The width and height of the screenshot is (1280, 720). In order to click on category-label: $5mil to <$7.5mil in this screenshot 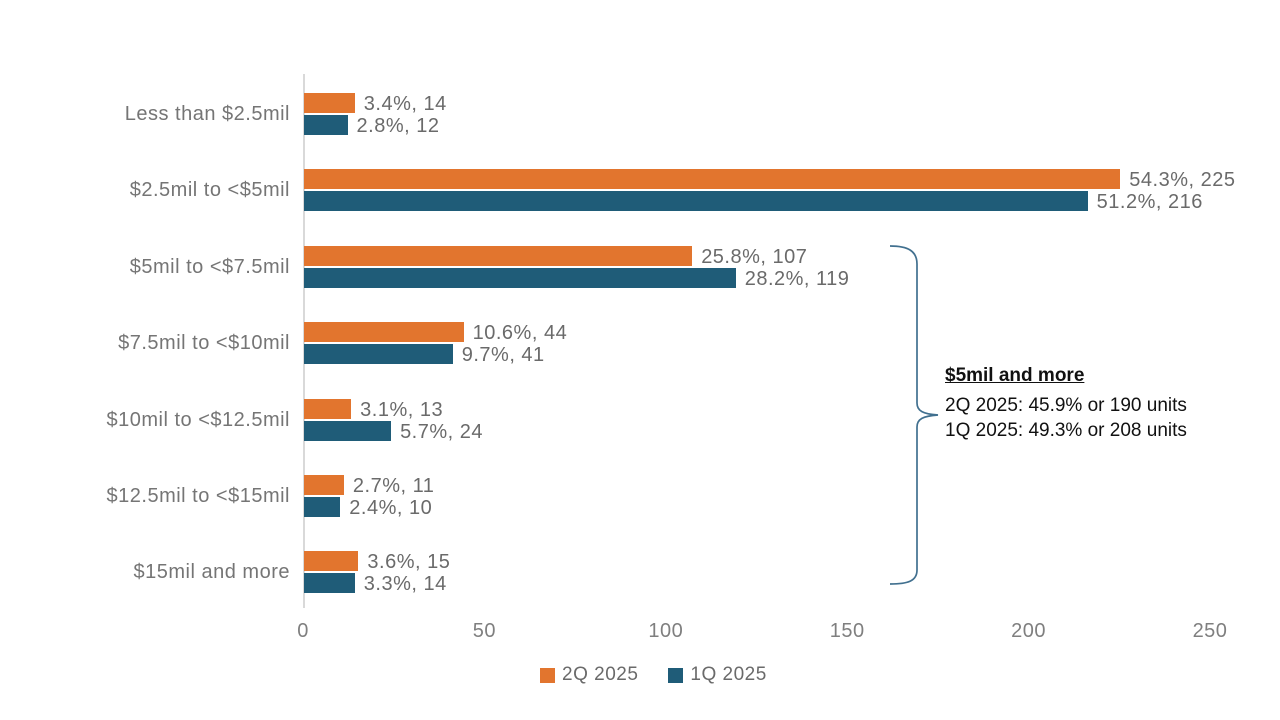, I will do `click(209, 266)`.